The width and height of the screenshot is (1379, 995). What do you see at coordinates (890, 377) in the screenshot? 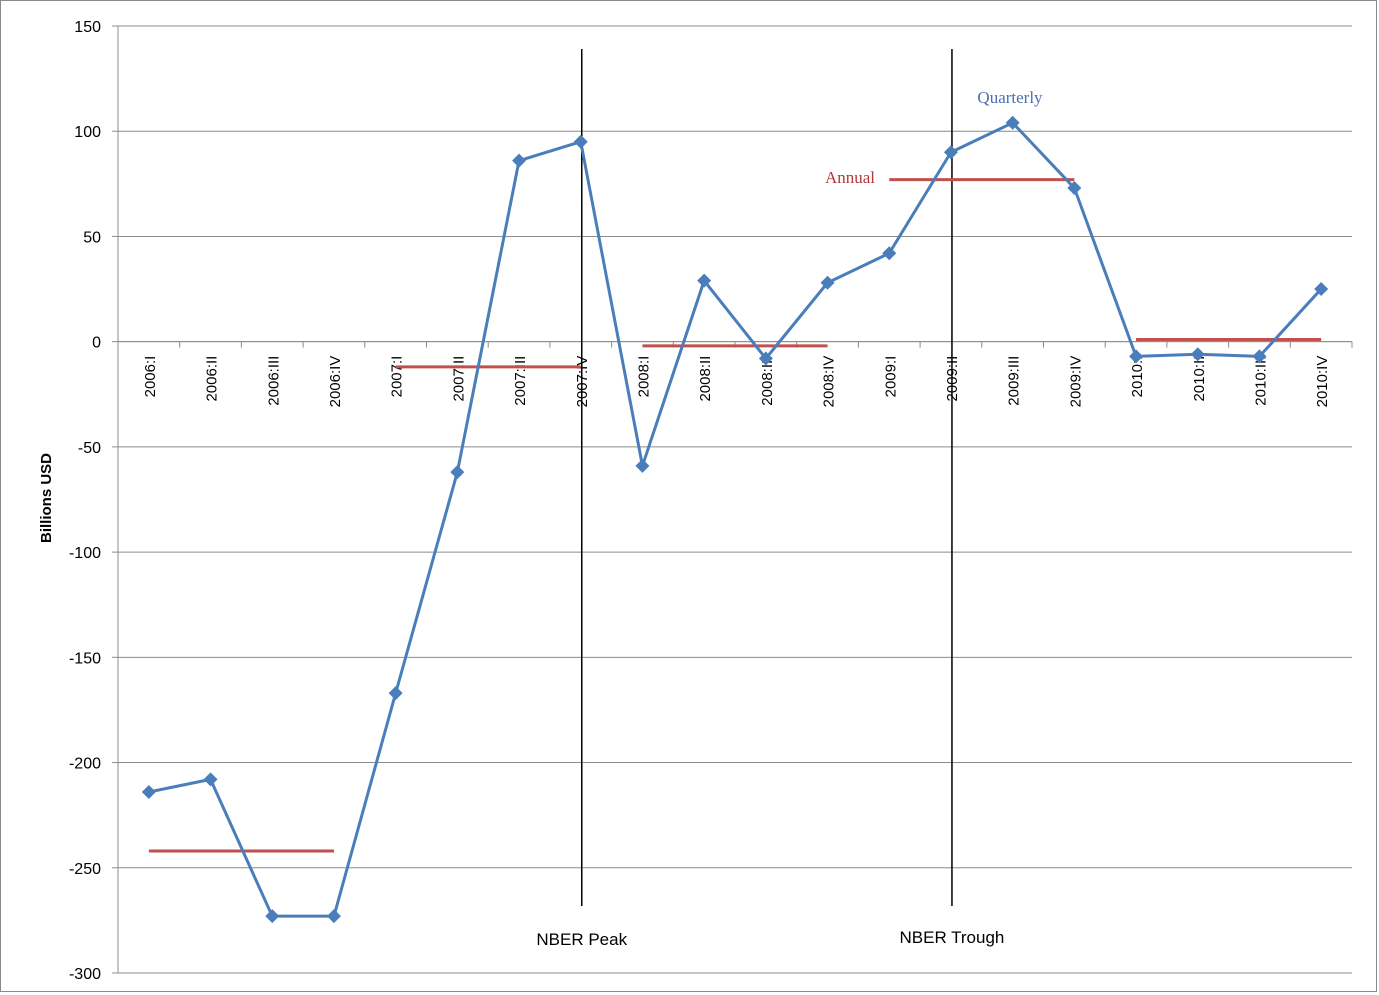
I see `x-tick-label: 2009:I` at bounding box center [890, 377].